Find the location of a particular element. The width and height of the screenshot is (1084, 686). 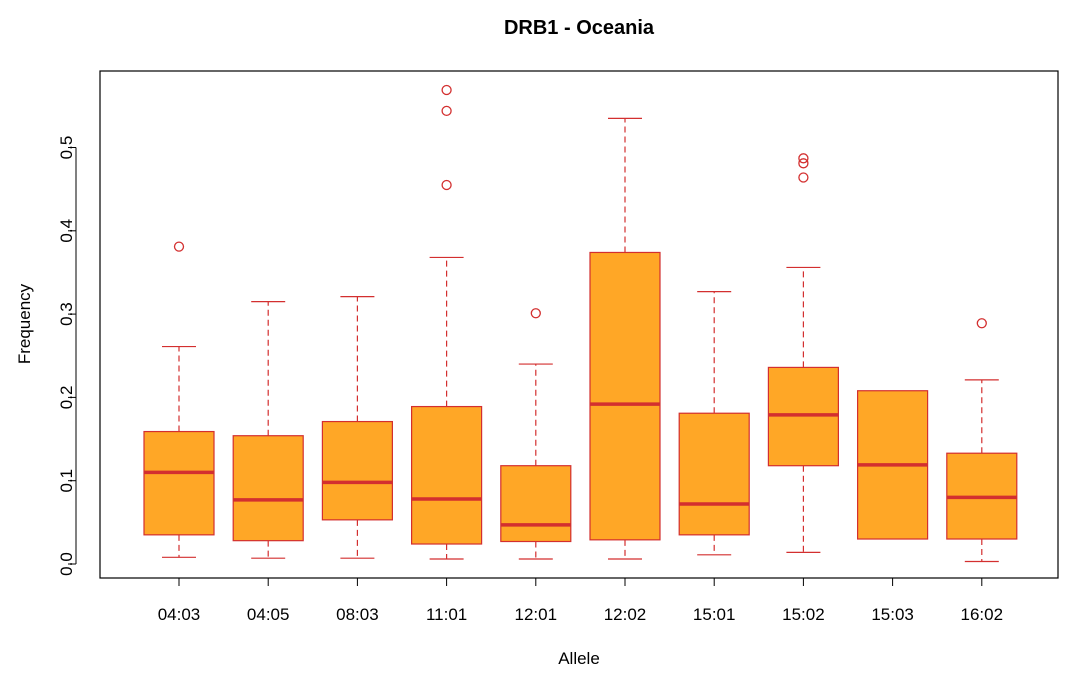

x-tick-label: 12:01 is located at coordinates (536, 614).